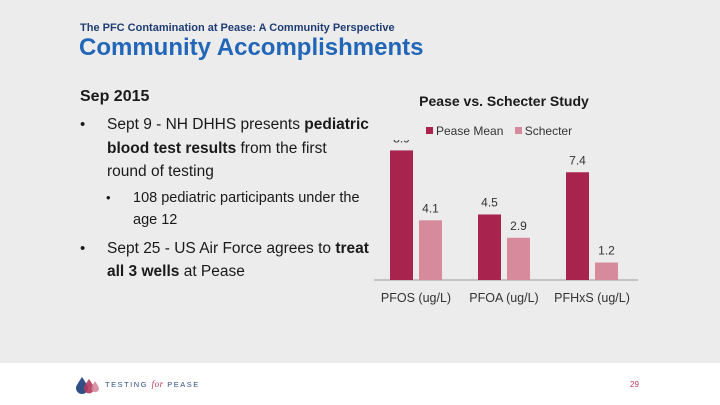  I want to click on x-tick-label: PFHxS (ug/L), so click(592, 298).